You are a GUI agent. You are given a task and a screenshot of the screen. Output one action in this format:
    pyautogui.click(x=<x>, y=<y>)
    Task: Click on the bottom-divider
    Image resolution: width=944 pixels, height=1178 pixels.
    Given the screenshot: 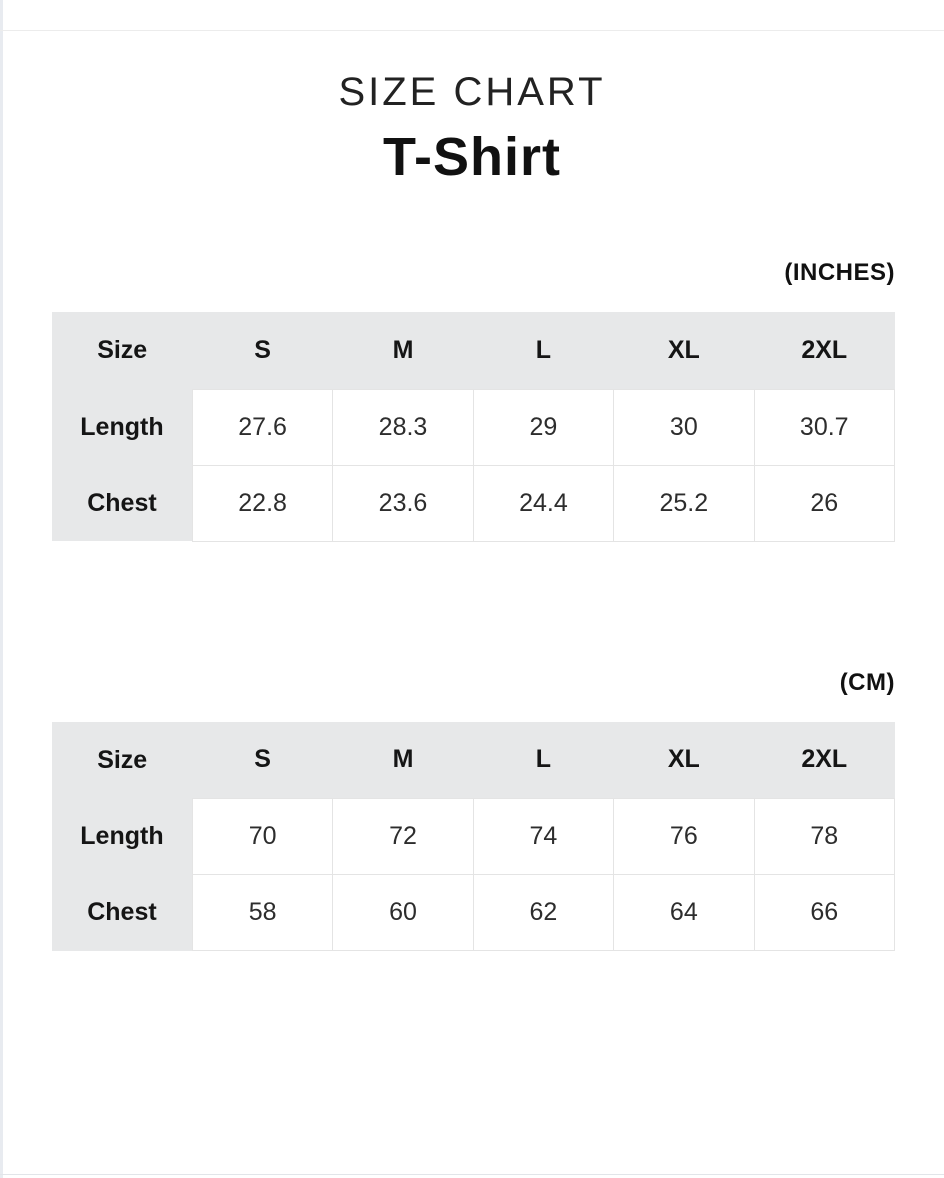 What is the action you would take?
    pyautogui.click(x=472, y=1174)
    